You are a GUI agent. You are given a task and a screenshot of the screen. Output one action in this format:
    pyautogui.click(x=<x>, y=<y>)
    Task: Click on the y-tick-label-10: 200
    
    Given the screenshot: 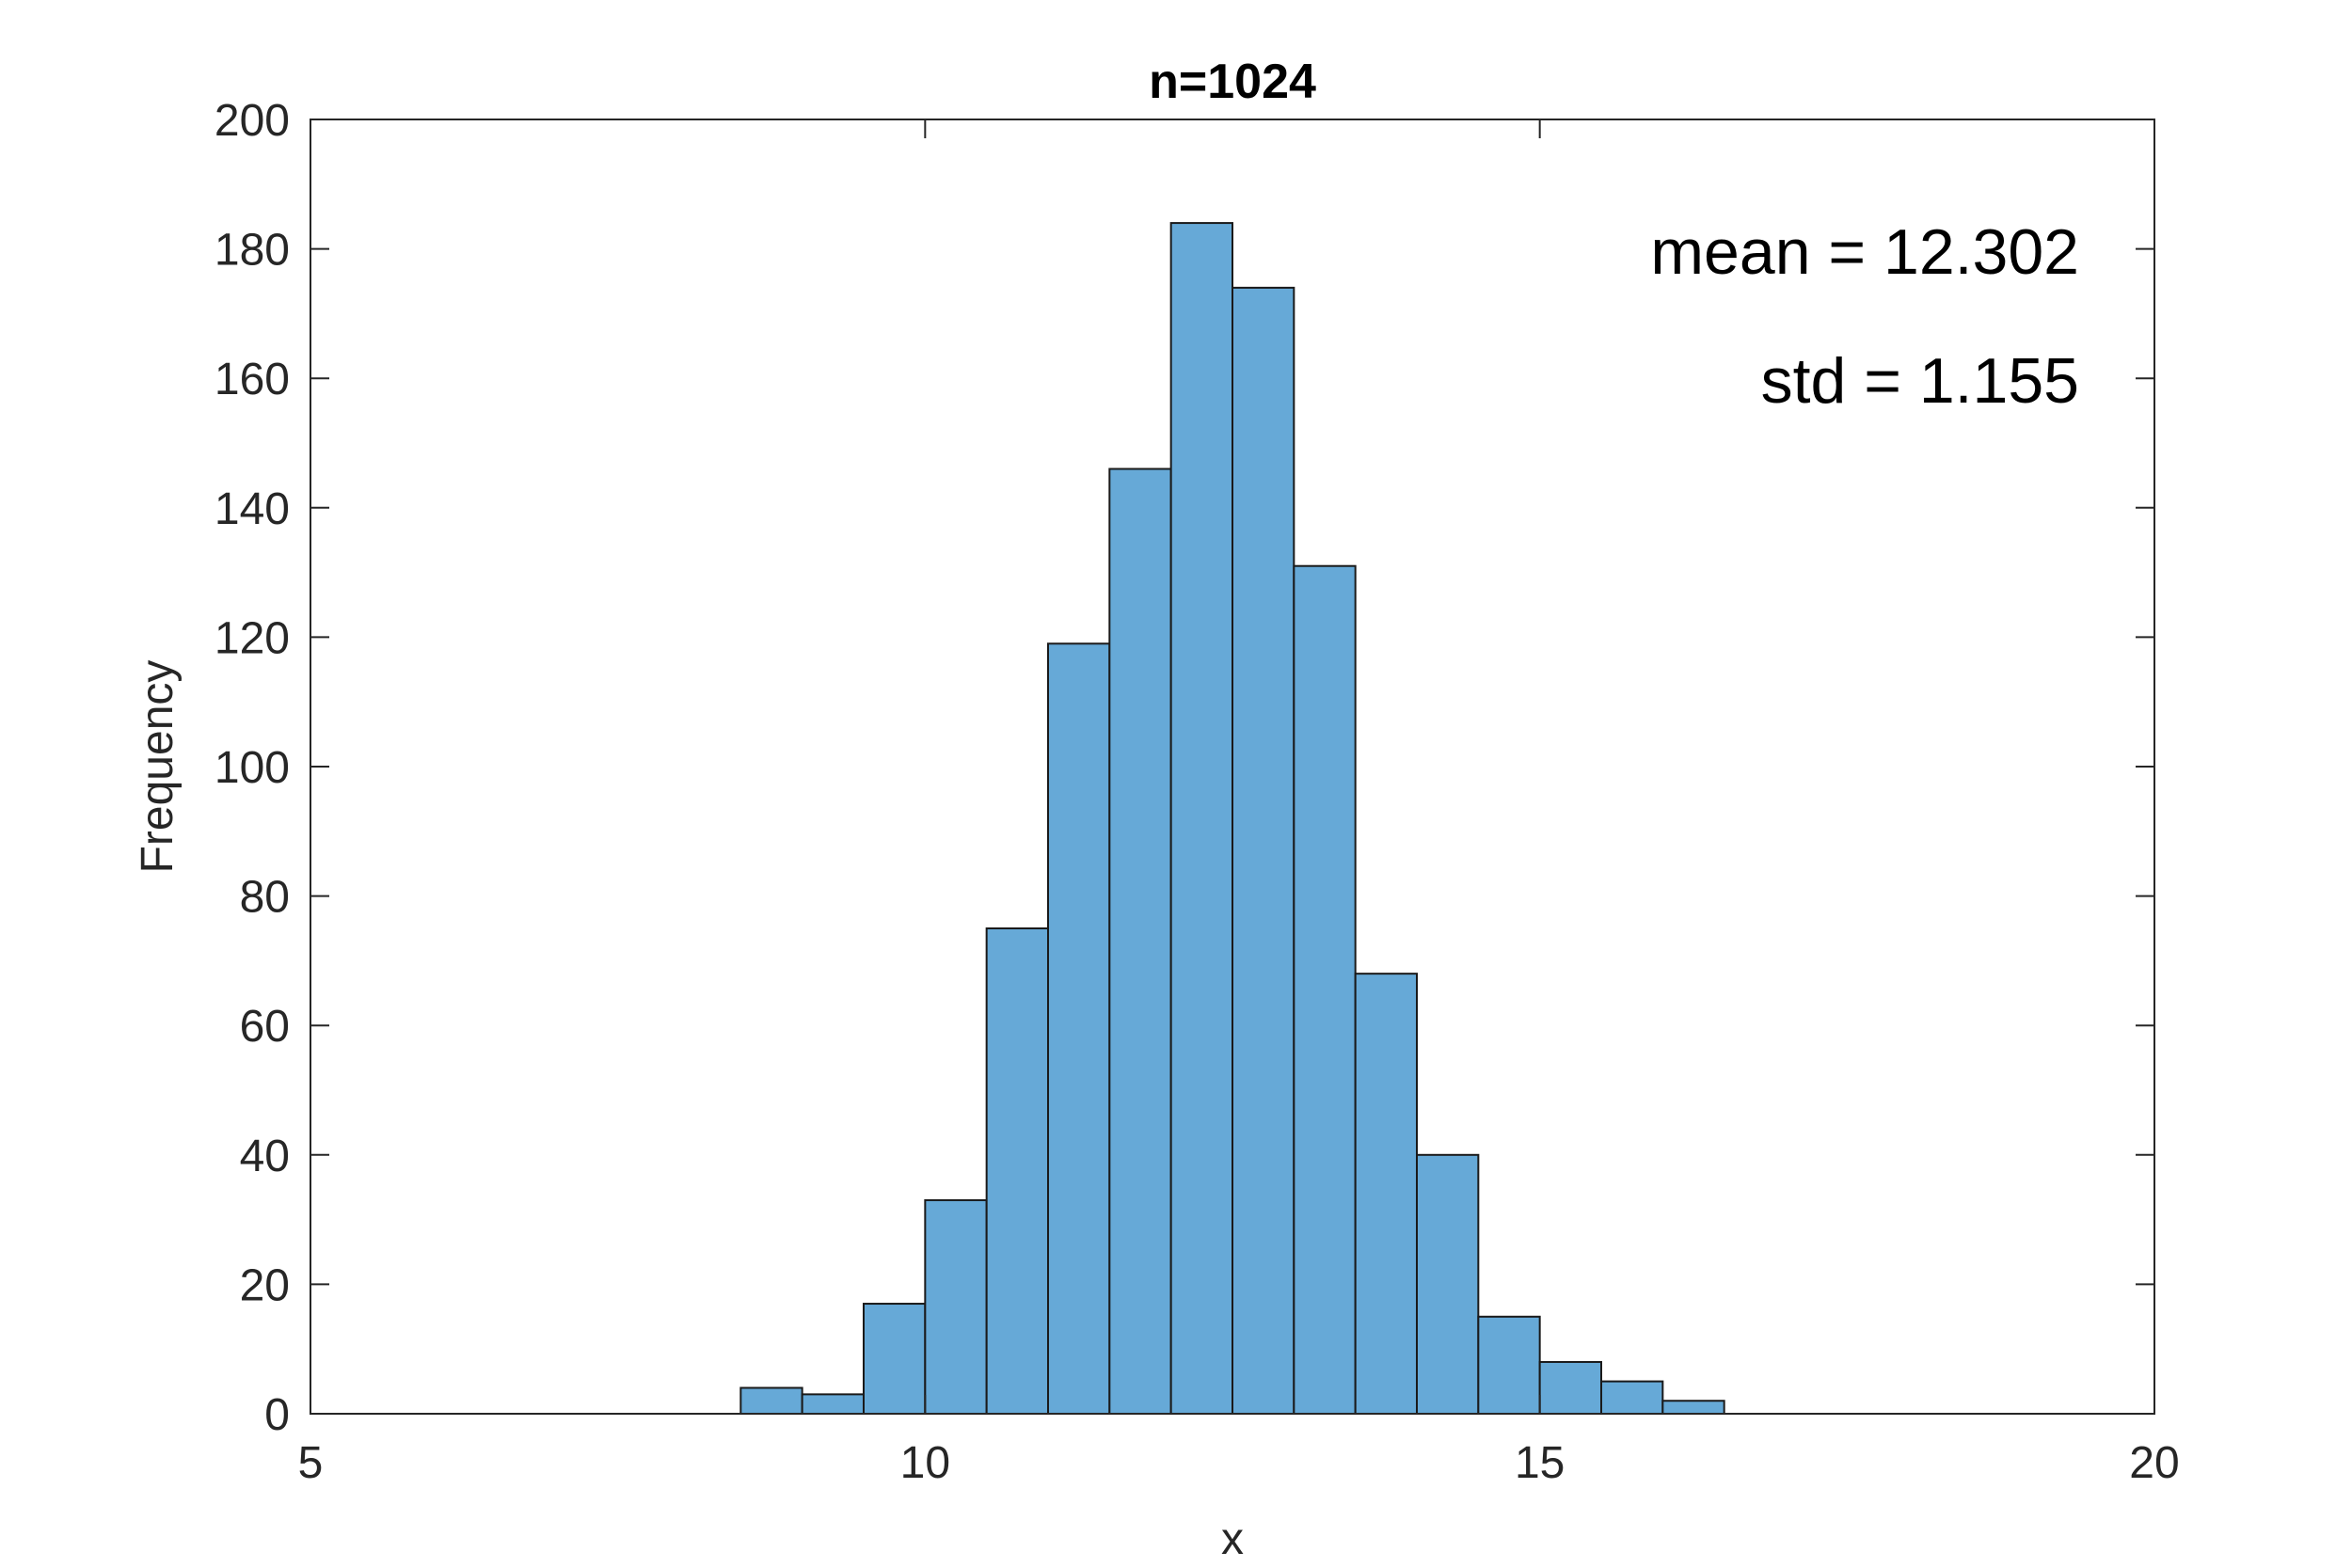 What is the action you would take?
    pyautogui.click(x=252, y=121)
    